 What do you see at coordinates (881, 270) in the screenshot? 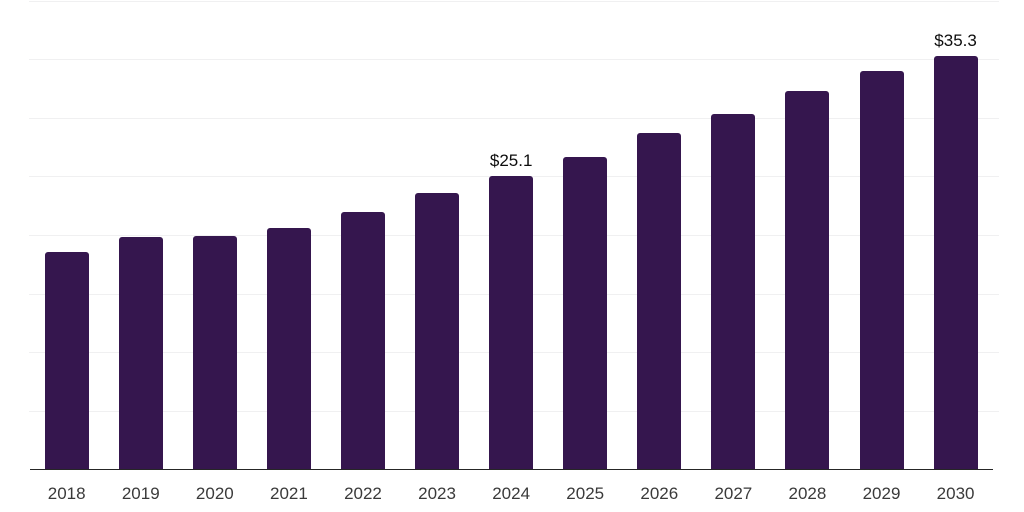
I see `bar-2029` at bounding box center [881, 270].